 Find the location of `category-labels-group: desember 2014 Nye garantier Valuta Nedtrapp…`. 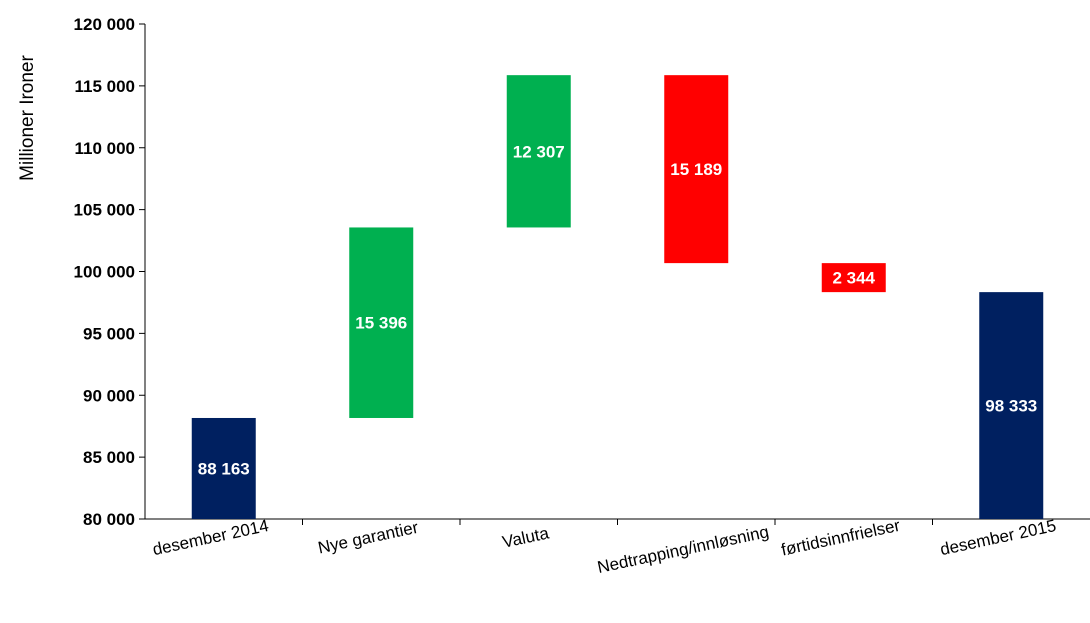

category-labels-group: desember 2014 Nye garantier Valuta Nedtrapp… is located at coordinates (604, 546).